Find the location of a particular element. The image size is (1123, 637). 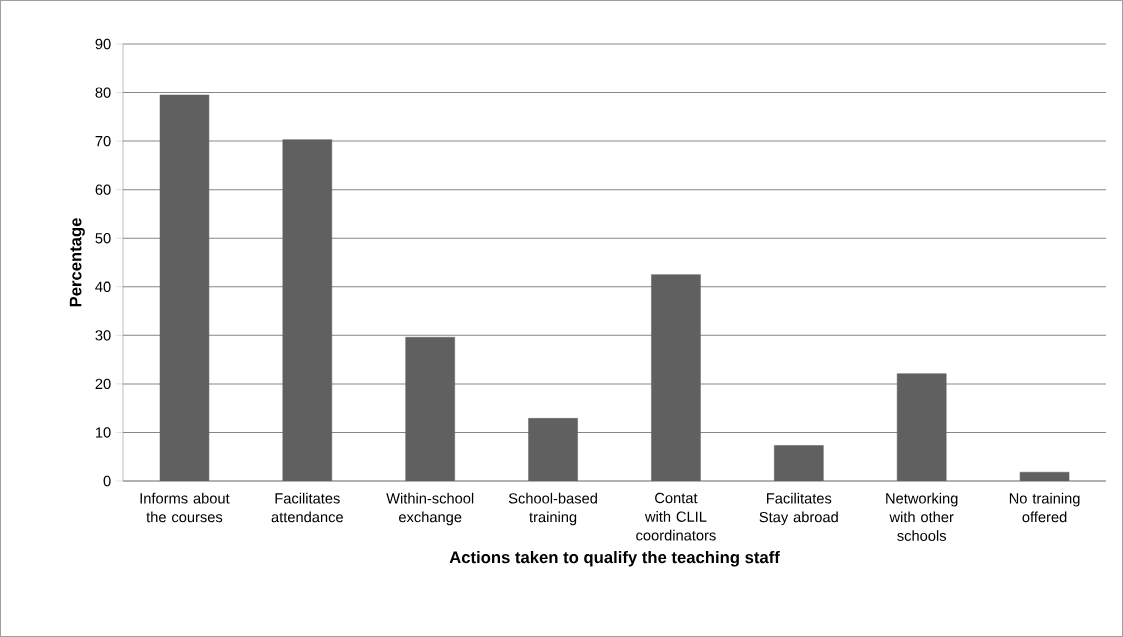

x-tick-label: School-based training is located at coordinates (552, 509).